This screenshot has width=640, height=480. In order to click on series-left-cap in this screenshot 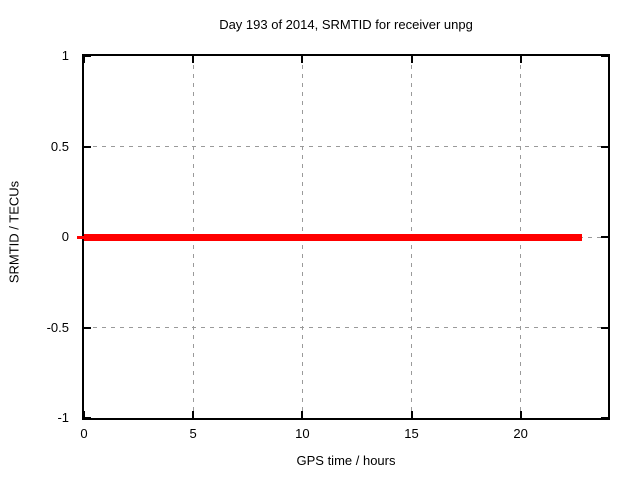, I will do `click(80, 237)`.